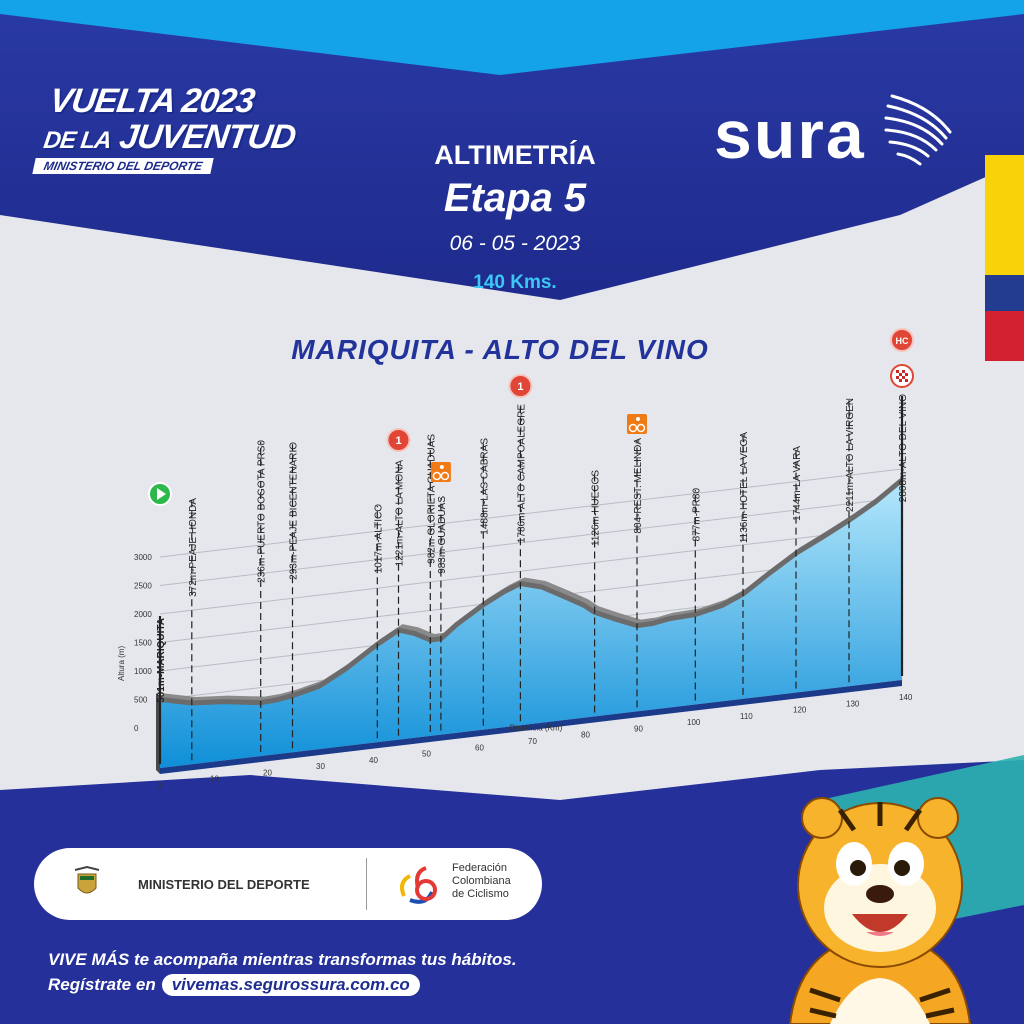  Describe the element at coordinates (102, 984) in the screenshot. I see `register-label: Regístrate en` at that location.